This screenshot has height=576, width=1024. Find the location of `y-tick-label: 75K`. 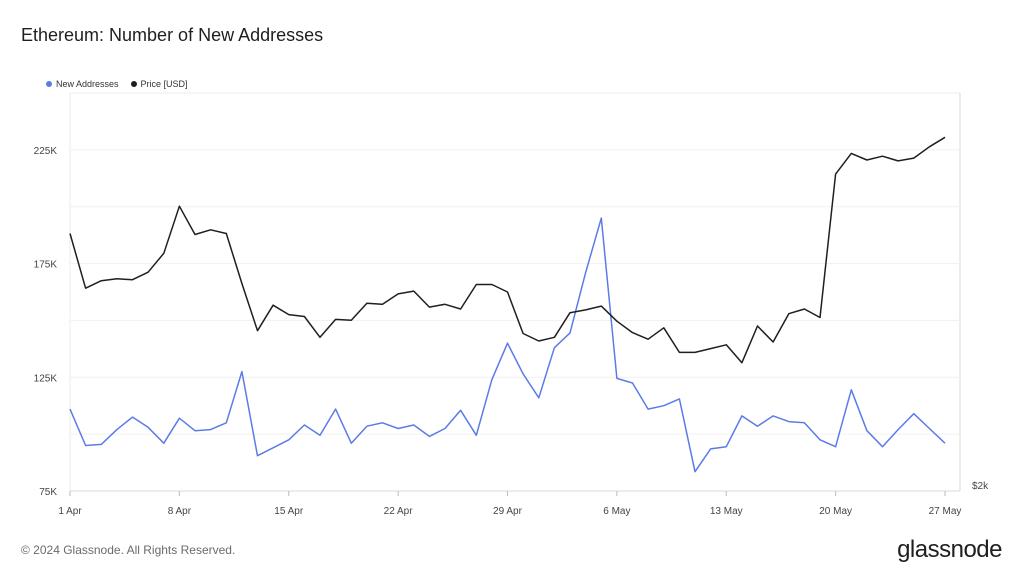

y-tick-label: 75K is located at coordinates (48, 492).